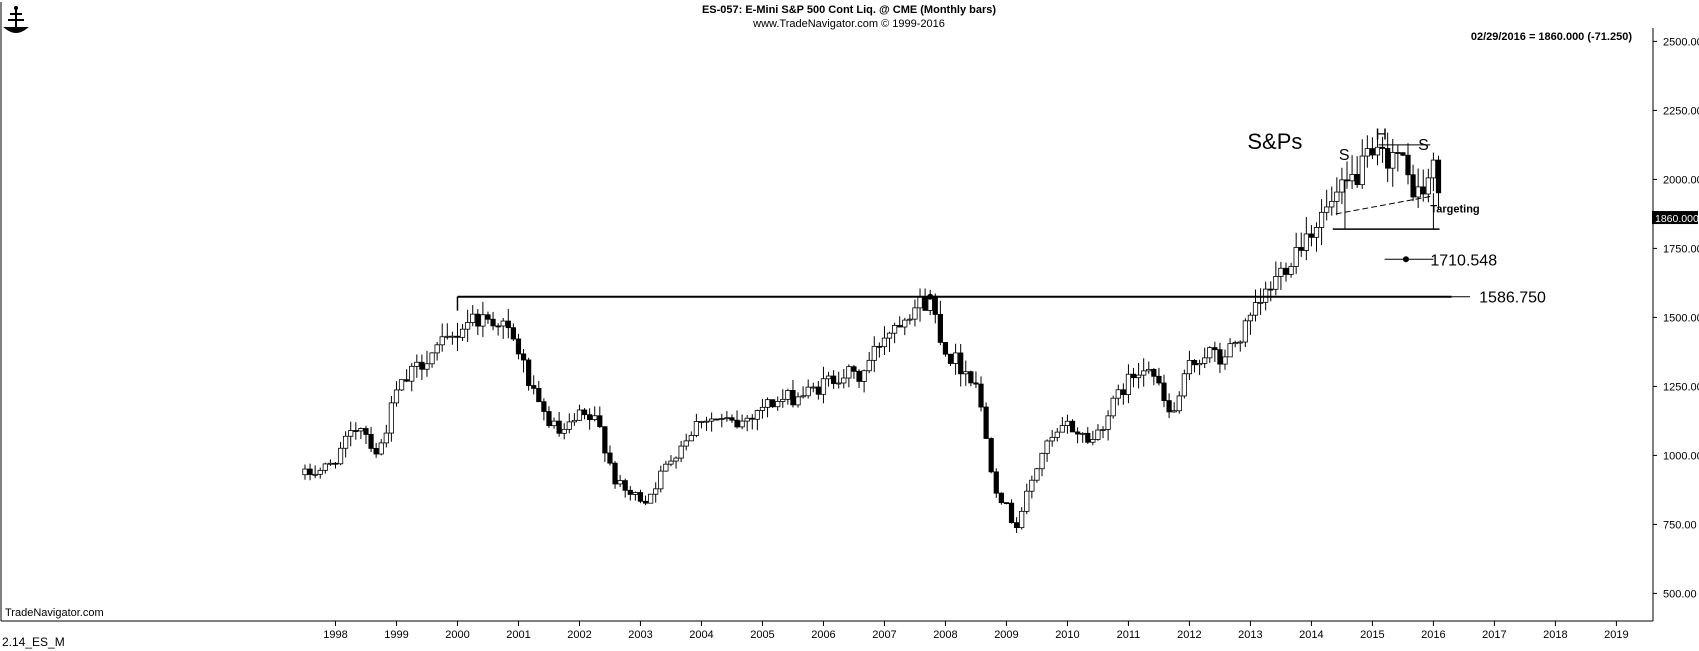 The width and height of the screenshot is (1699, 651). What do you see at coordinates (1680, 594) in the screenshot?
I see `y-tick-label: 500.00` at bounding box center [1680, 594].